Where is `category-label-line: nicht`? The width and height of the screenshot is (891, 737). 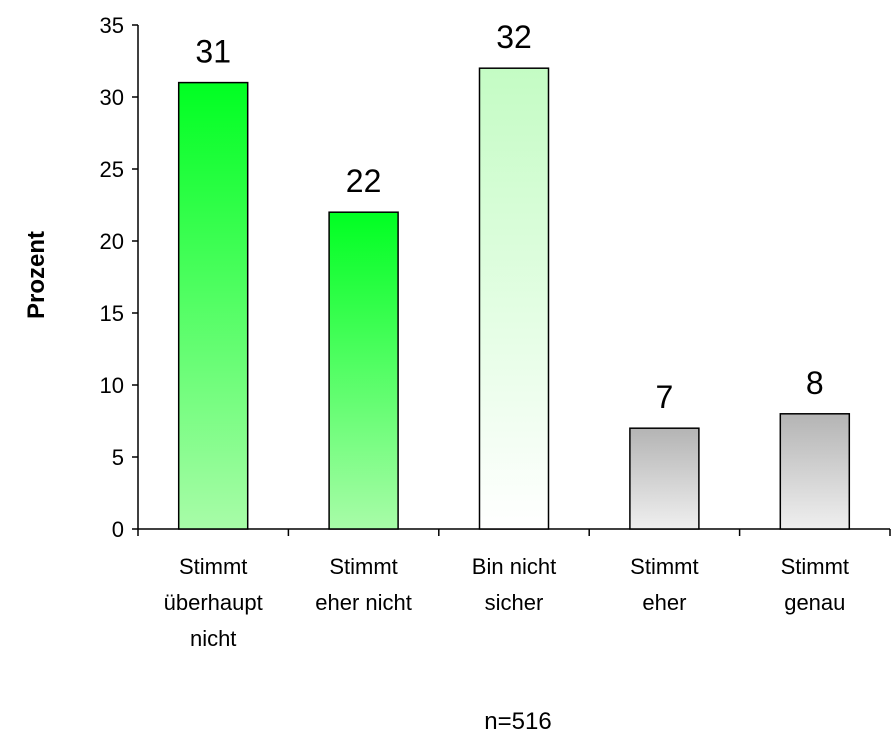 category-label-line: nicht is located at coordinates (213, 638).